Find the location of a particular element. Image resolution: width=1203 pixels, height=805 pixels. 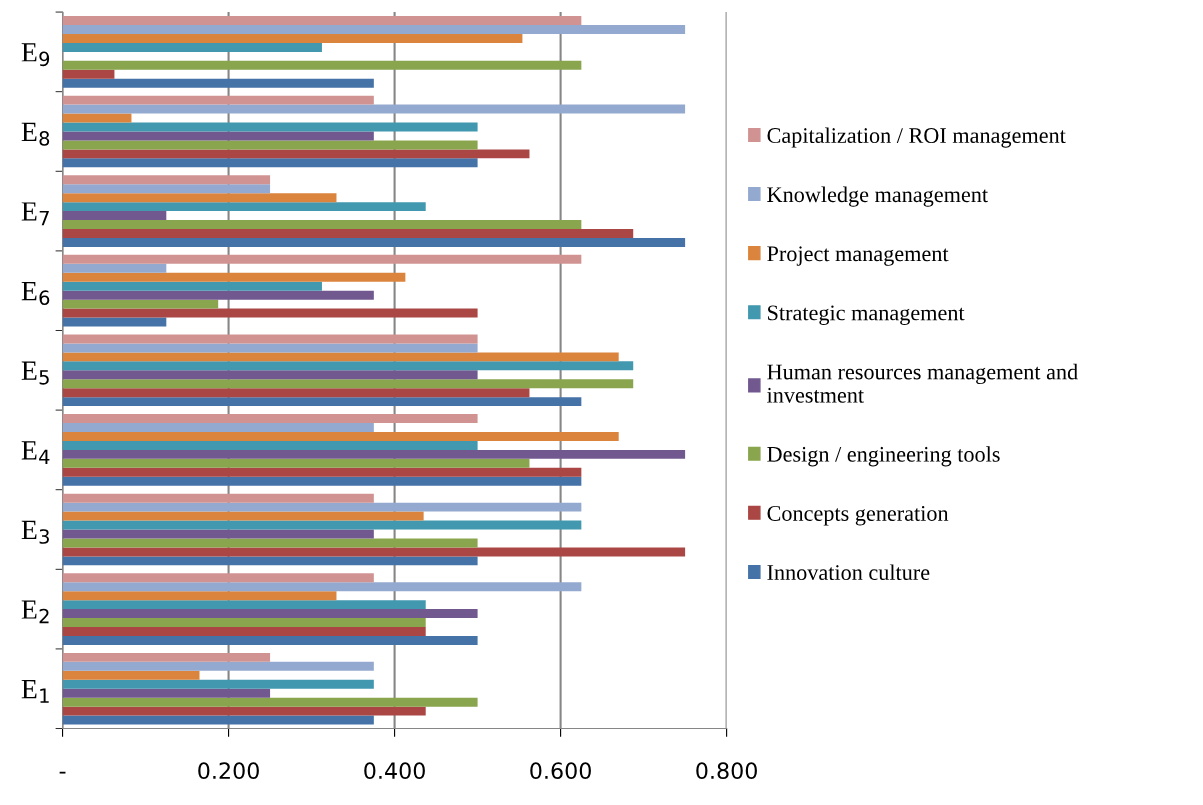

x-tick-label: 0.200 is located at coordinates (228, 771).